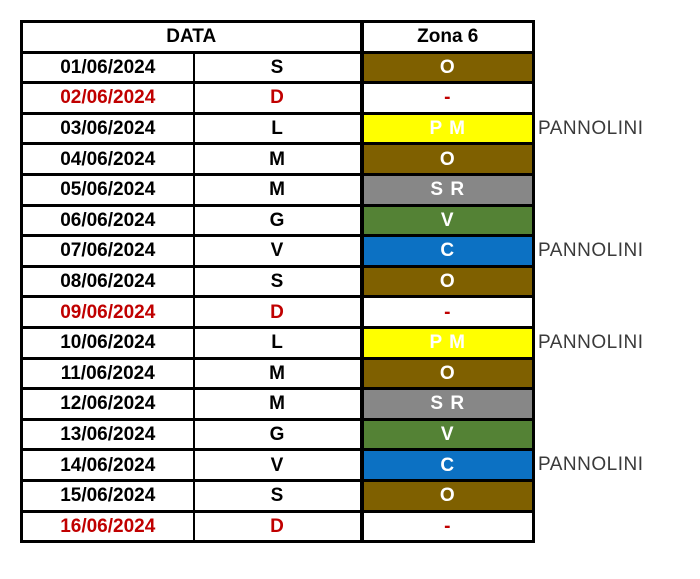  Describe the element at coordinates (107, 159) in the screenshot. I see `date-cell: 04/06/2024` at that location.